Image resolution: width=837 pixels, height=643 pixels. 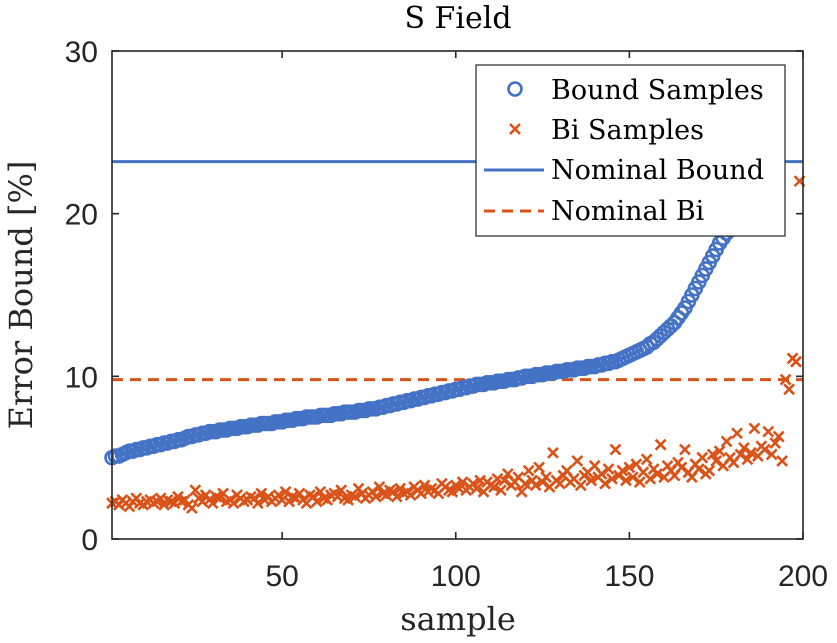 I want to click on y-axis-label: Error Bound [%], so click(x=21, y=295).